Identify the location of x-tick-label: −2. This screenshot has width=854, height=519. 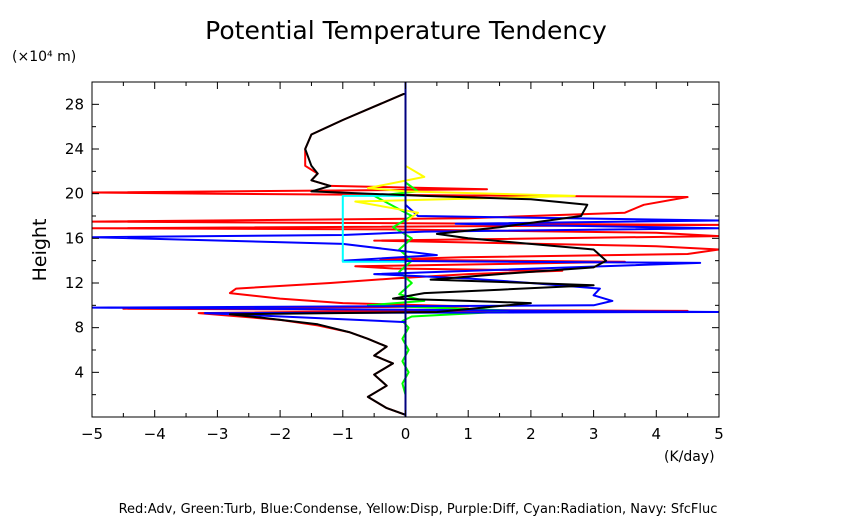
(280, 434).